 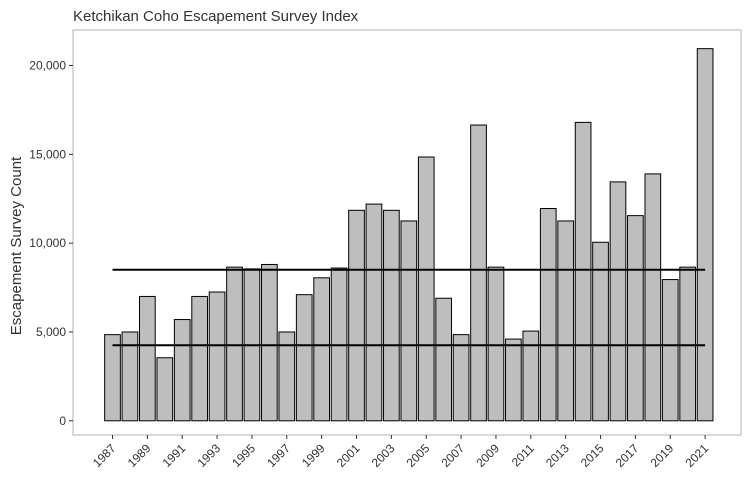 What do you see at coordinates (208, 455) in the screenshot?
I see `x-tick-label: 1993` at bounding box center [208, 455].